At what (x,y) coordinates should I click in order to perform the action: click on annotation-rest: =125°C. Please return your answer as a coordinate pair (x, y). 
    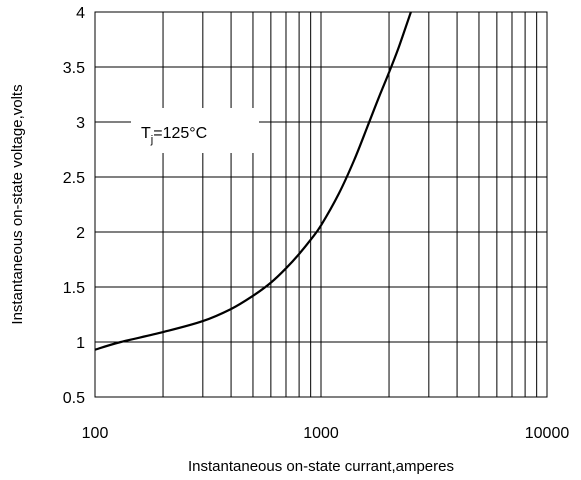
    Looking at the image, I should click on (180, 133).